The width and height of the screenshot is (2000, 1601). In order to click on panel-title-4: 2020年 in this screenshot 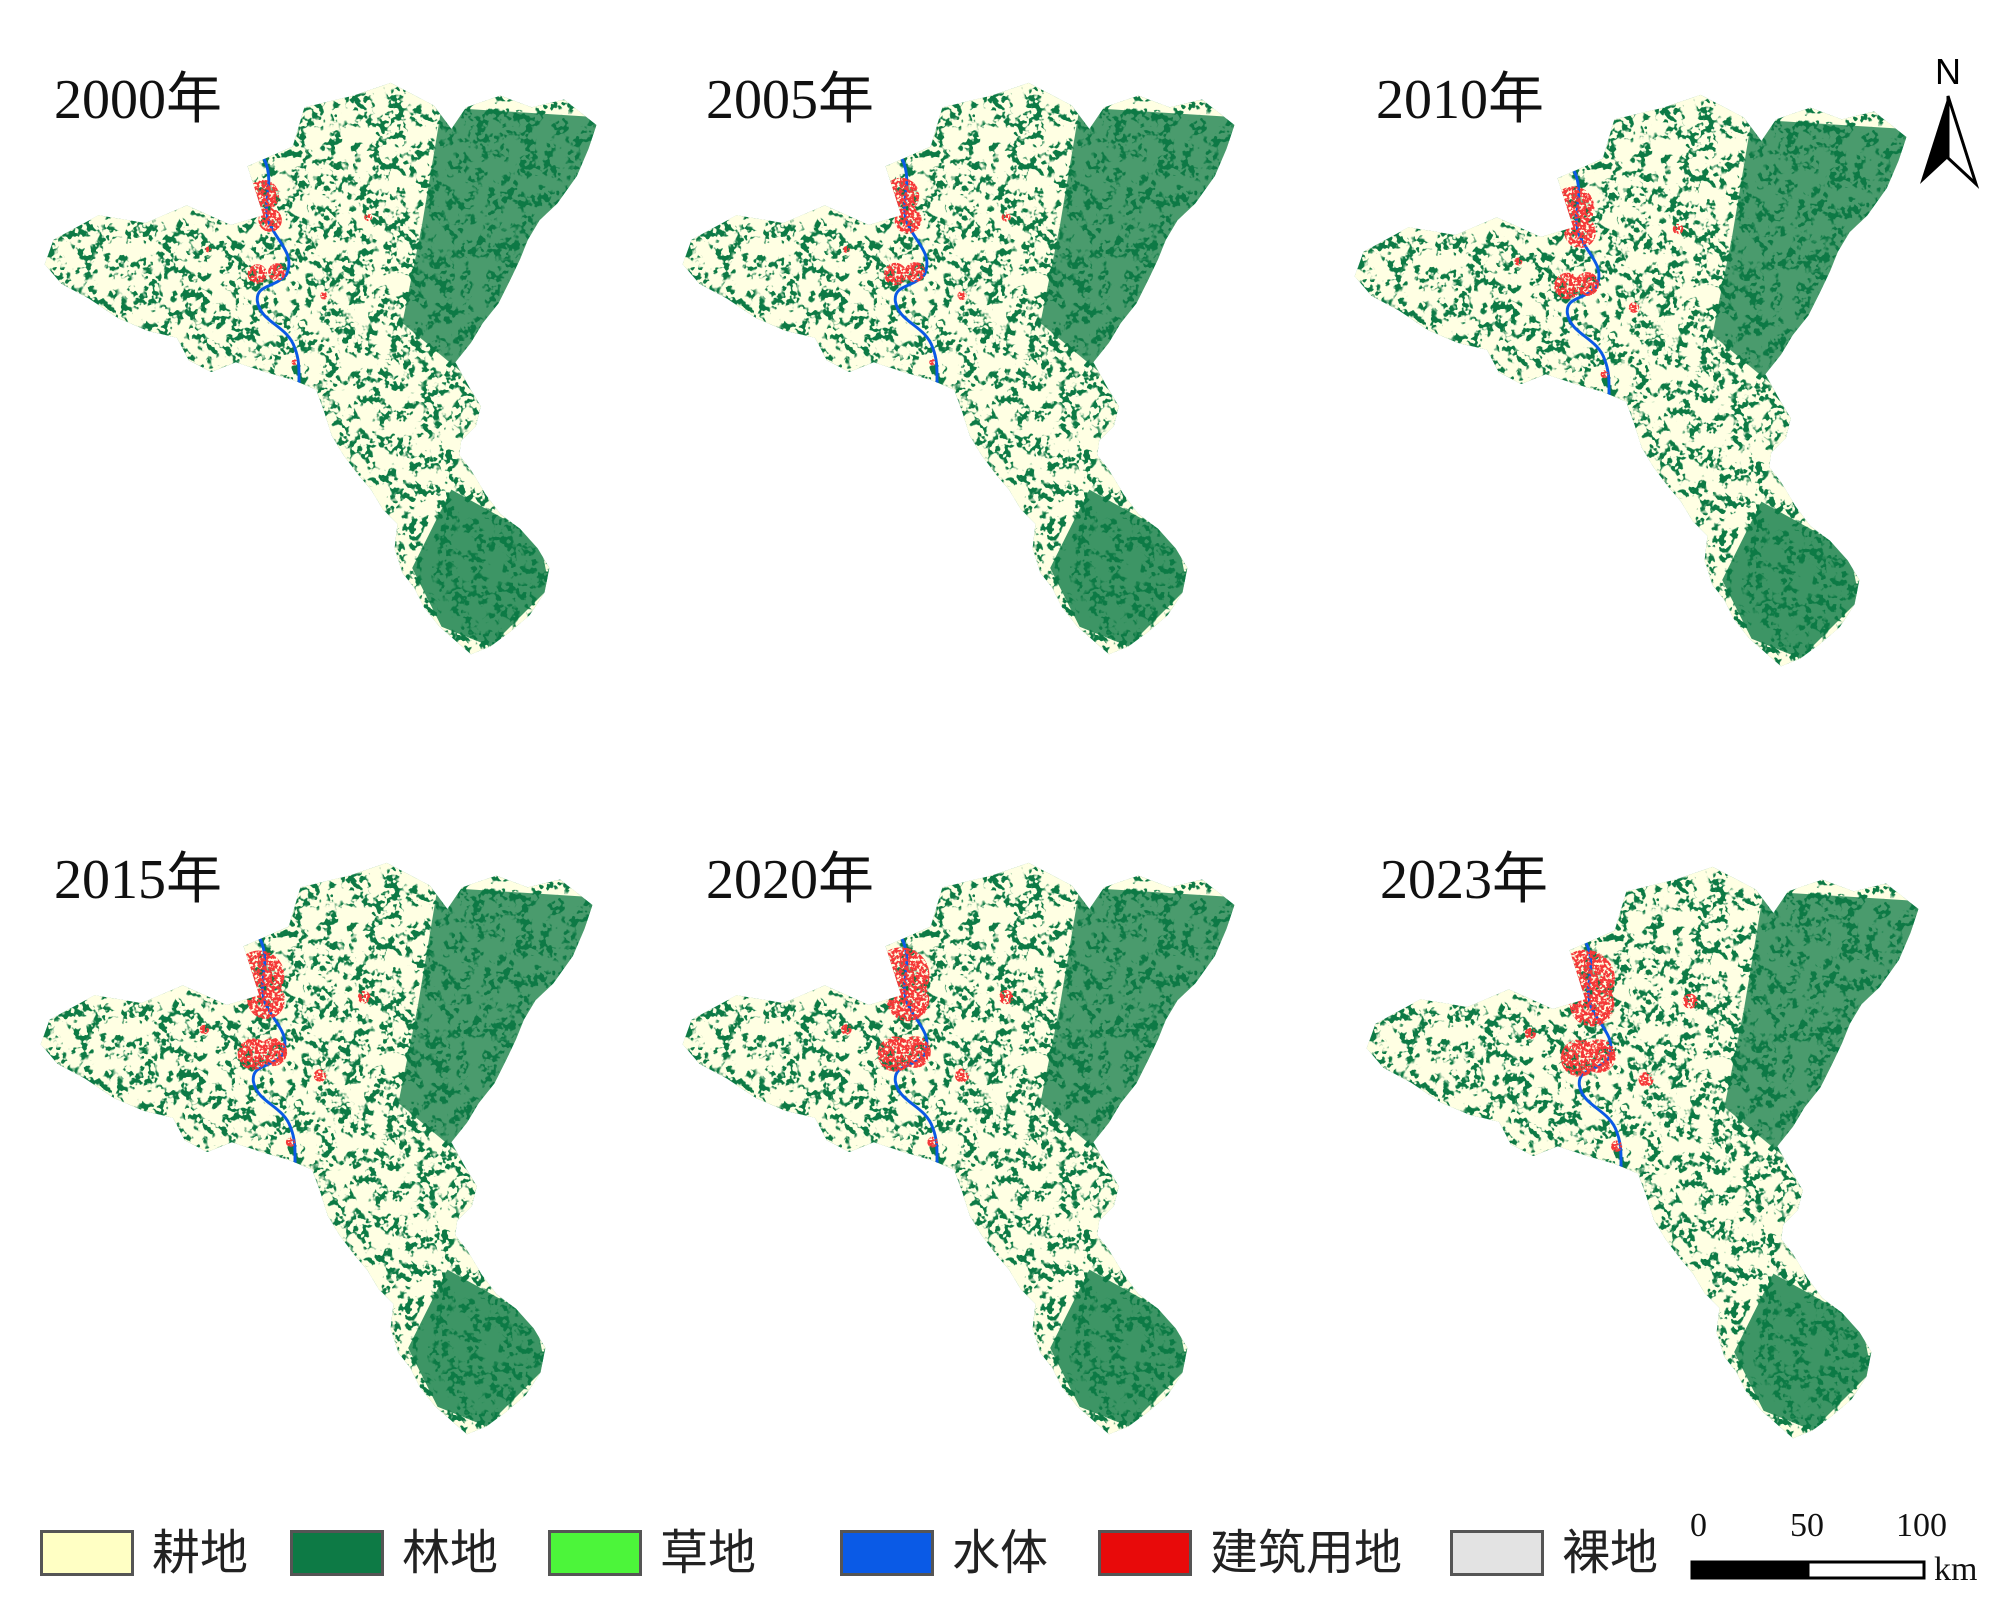, I will do `click(790, 880)`.